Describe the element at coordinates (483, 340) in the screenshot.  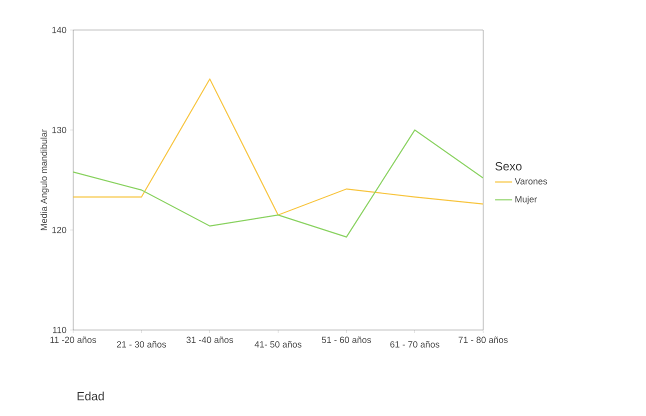
I see `x-tick-label: 71 - 80 años` at that location.